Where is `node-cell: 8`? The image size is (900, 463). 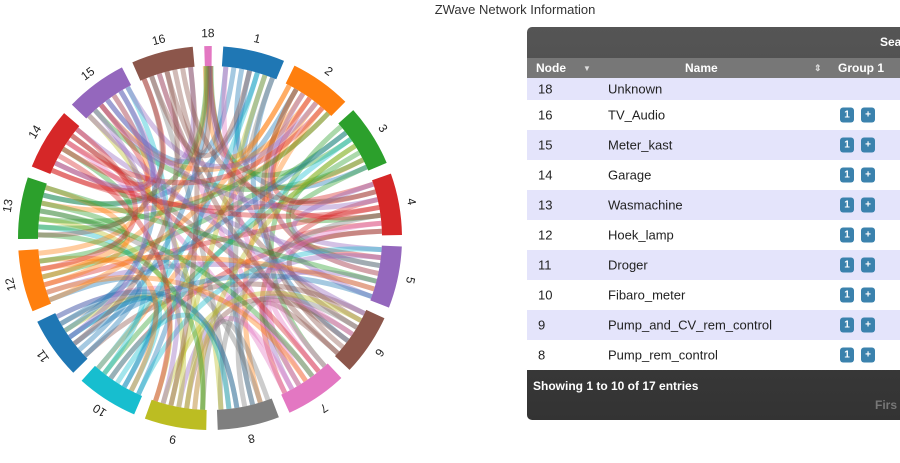 node-cell: 8 is located at coordinates (542, 355).